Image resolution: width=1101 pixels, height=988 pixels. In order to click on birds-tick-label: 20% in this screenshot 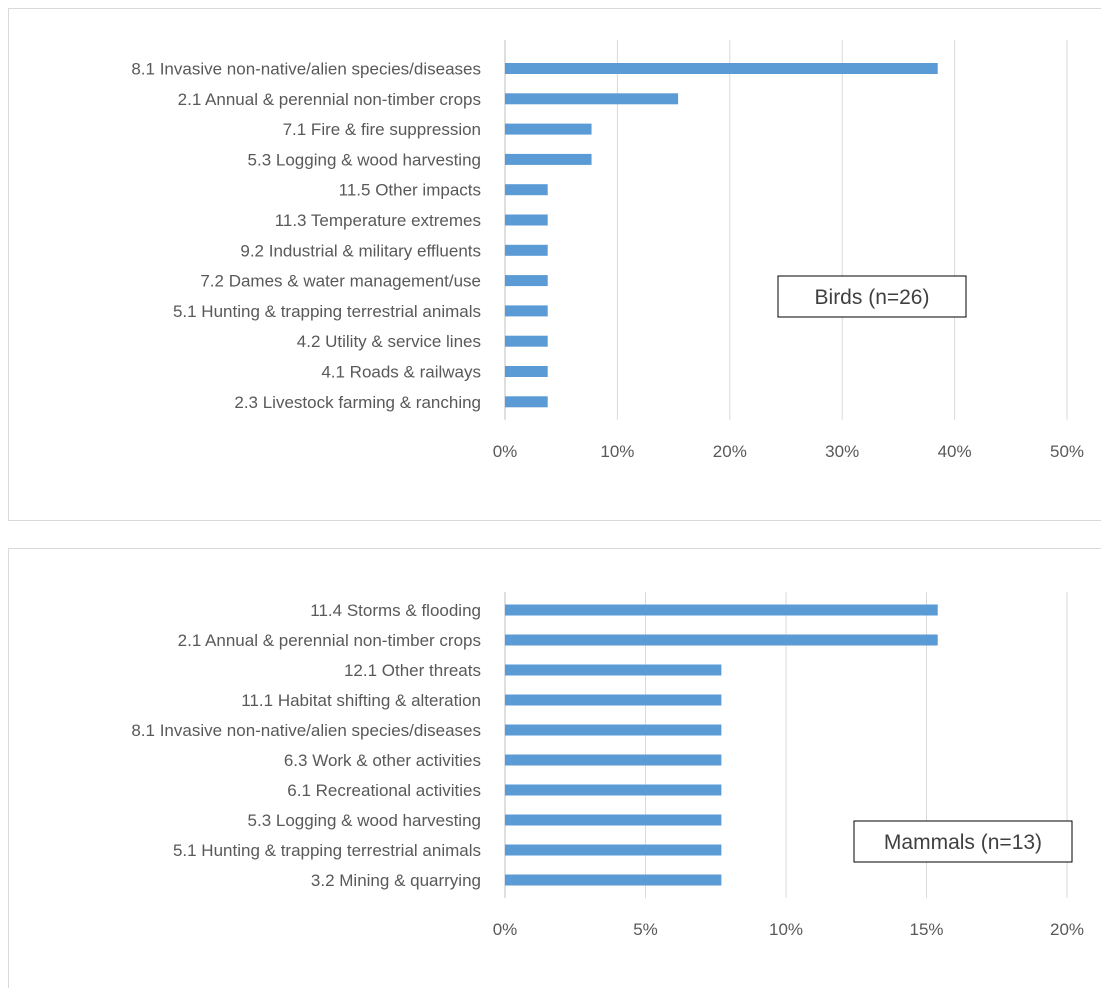, I will do `click(730, 451)`.